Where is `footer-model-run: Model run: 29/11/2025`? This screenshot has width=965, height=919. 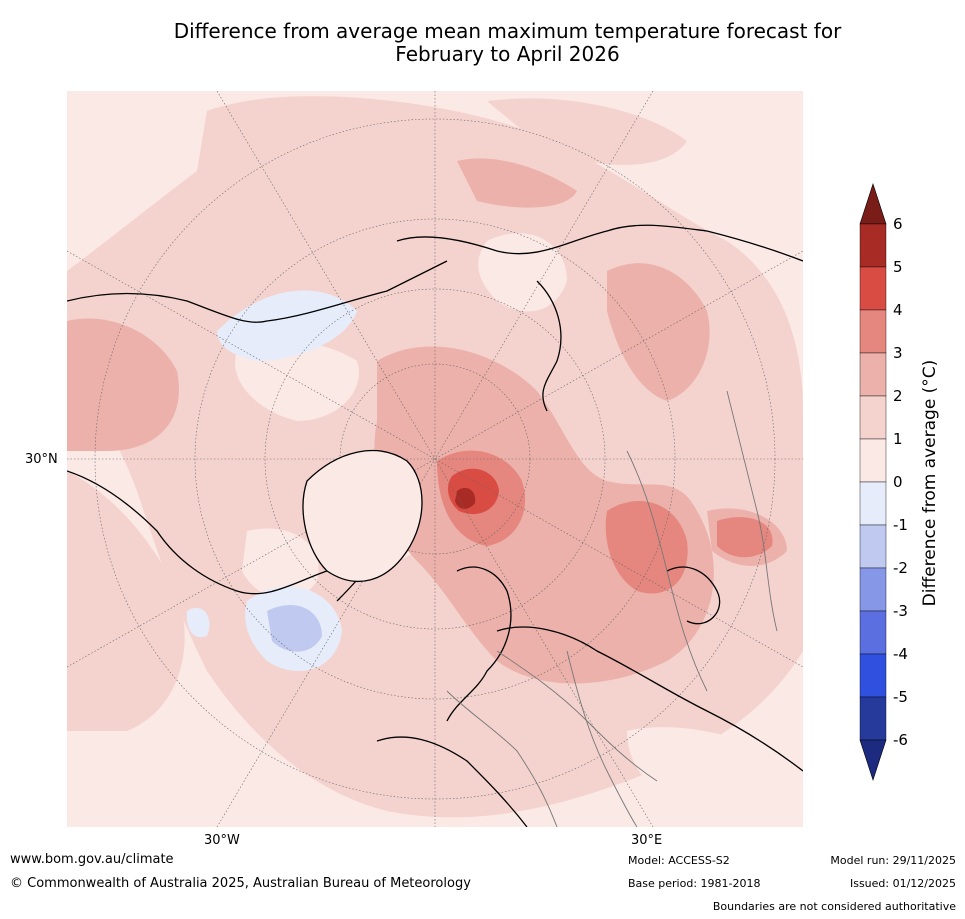
footer-model-run: Model run: 29/11/2025 is located at coordinates (893, 860).